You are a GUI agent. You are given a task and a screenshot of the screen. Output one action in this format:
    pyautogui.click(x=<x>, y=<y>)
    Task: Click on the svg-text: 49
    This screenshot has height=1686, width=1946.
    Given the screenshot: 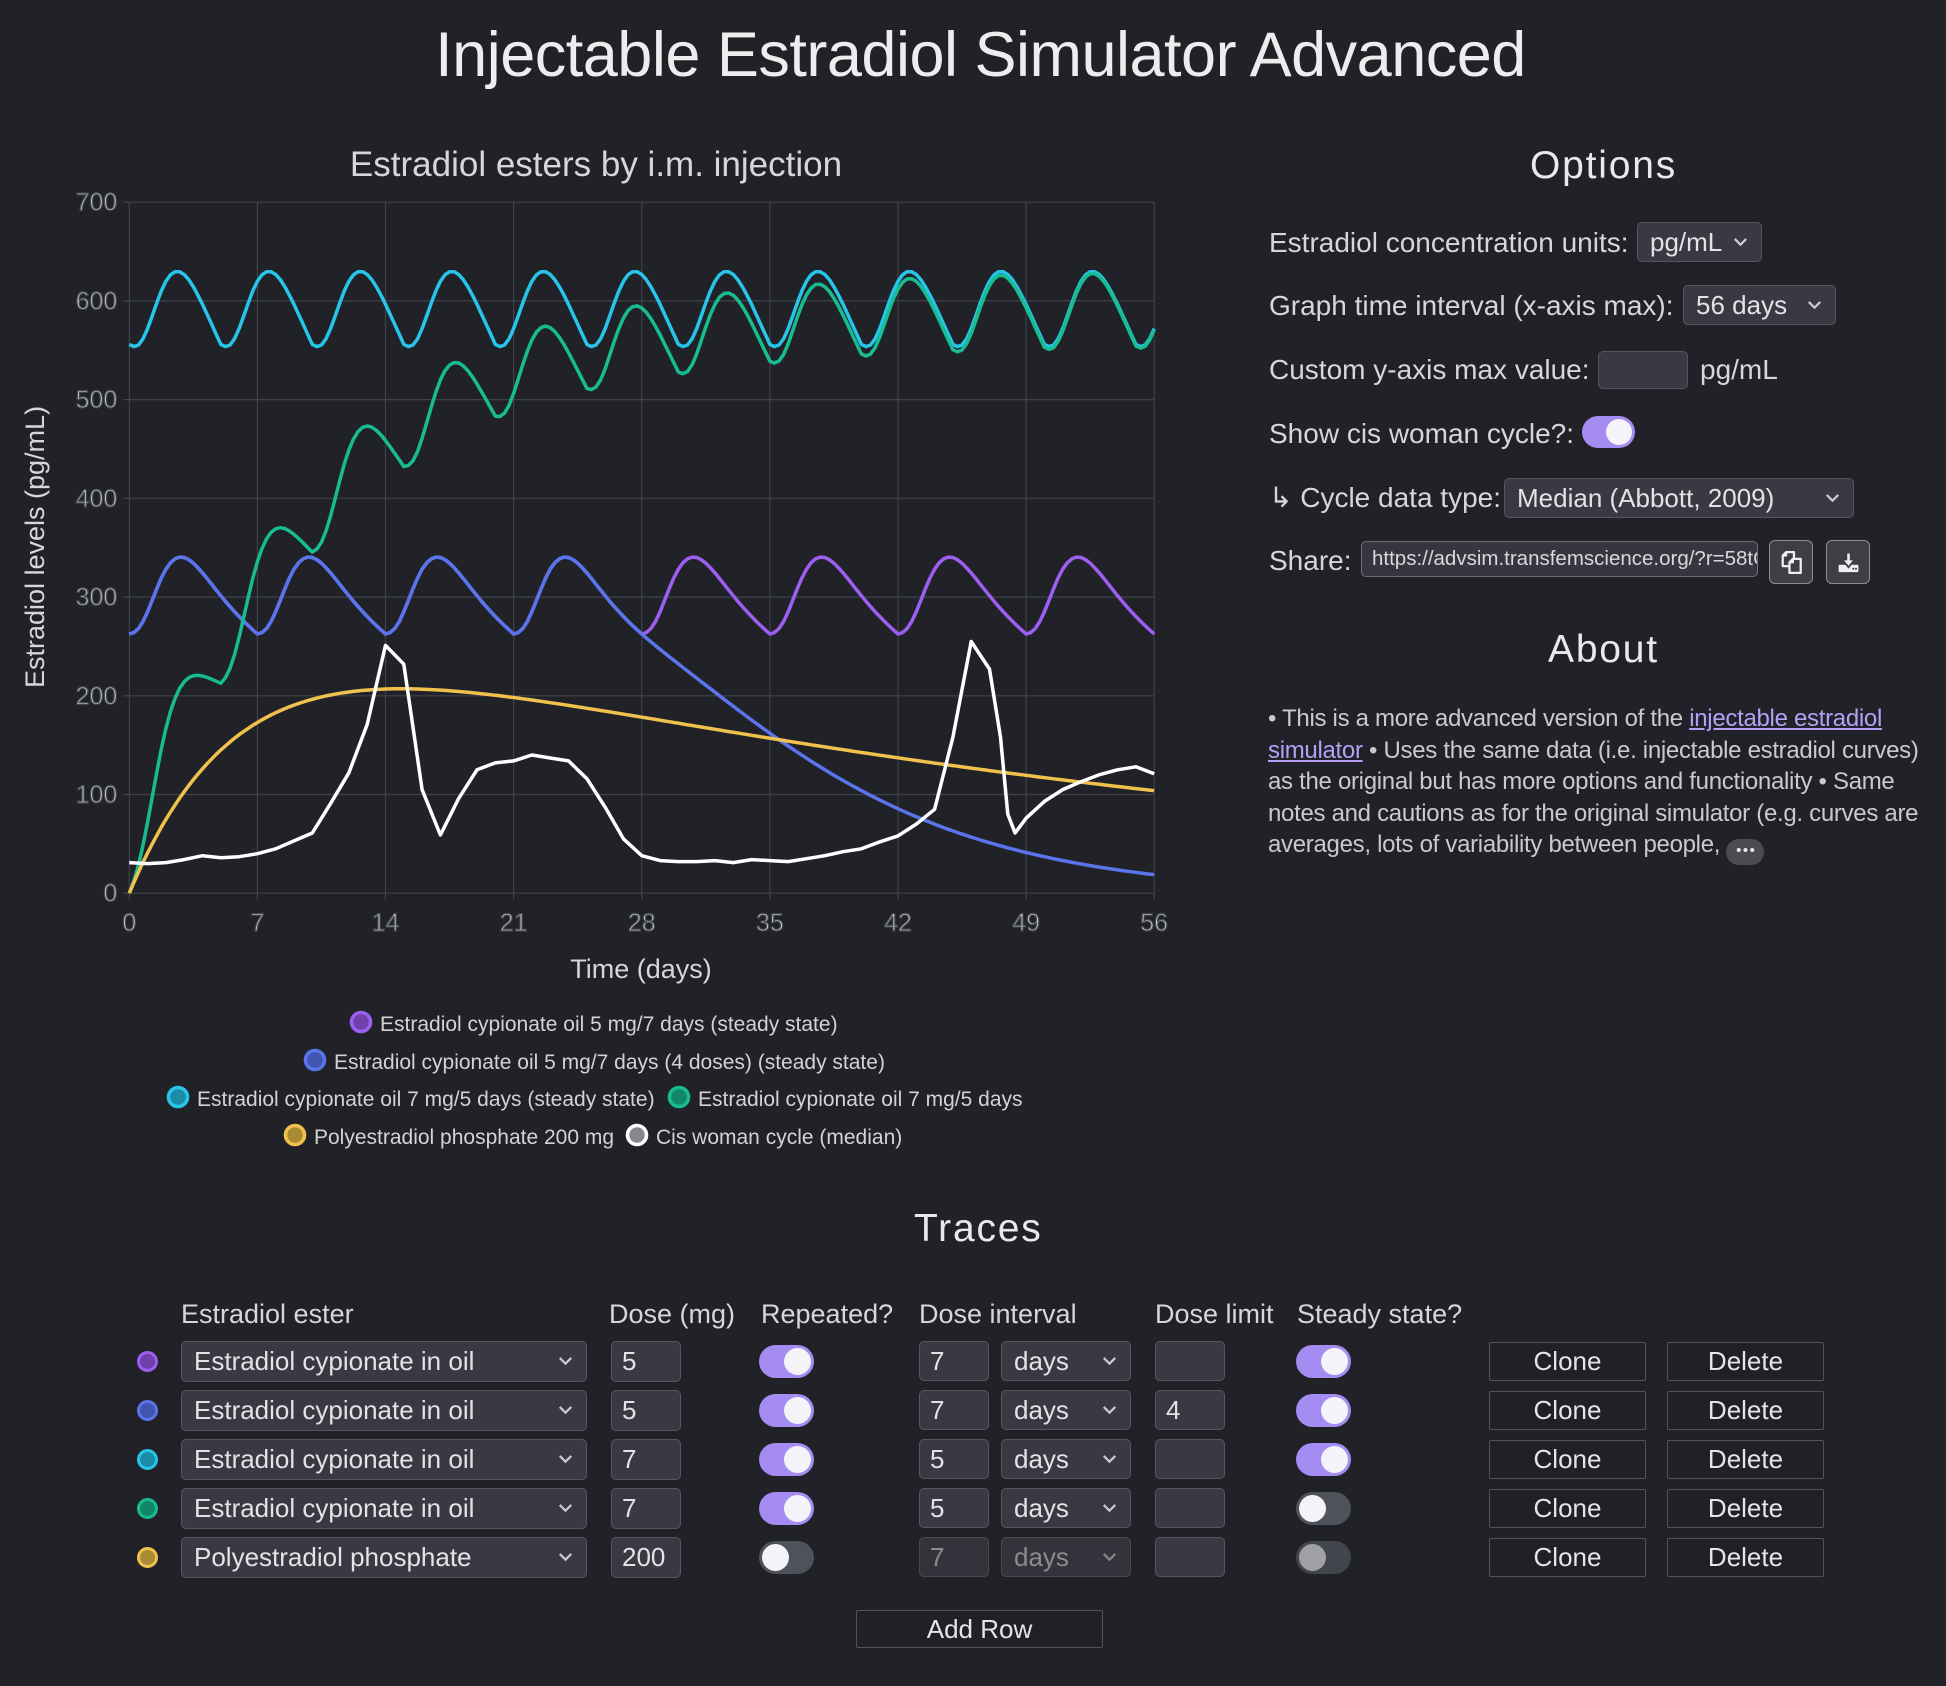 What is the action you would take?
    pyautogui.click(x=1026, y=923)
    